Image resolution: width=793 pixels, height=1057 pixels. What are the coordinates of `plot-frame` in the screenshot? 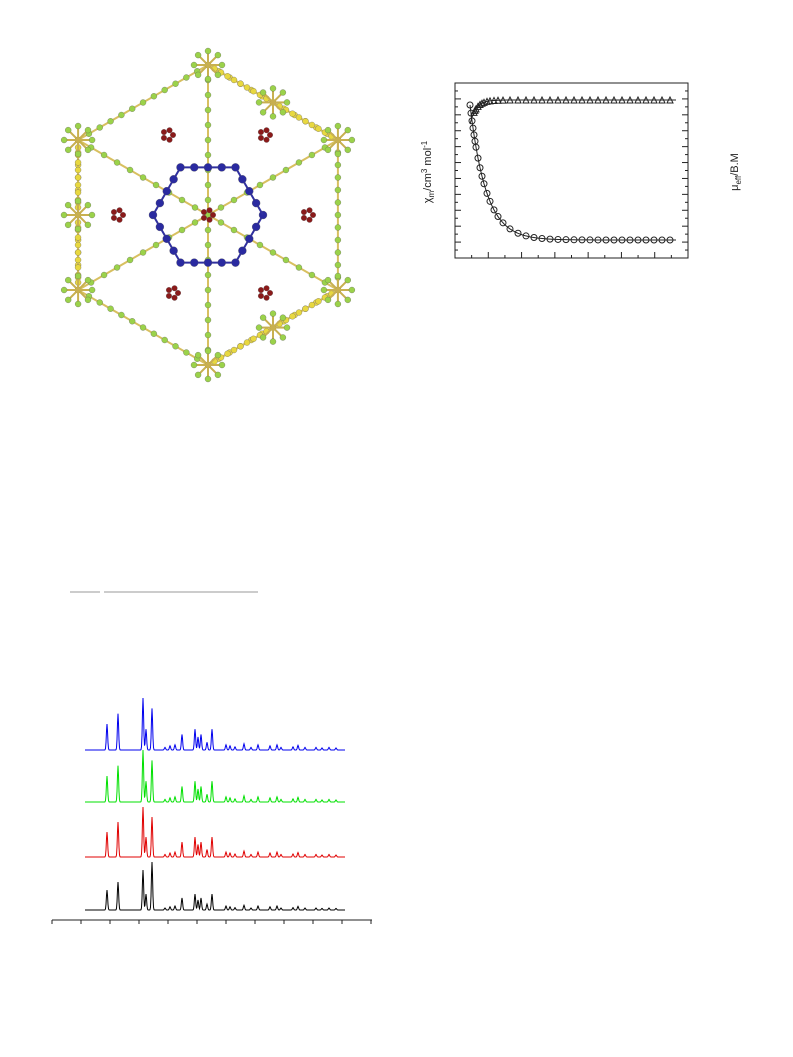 It's located at (571, 170).